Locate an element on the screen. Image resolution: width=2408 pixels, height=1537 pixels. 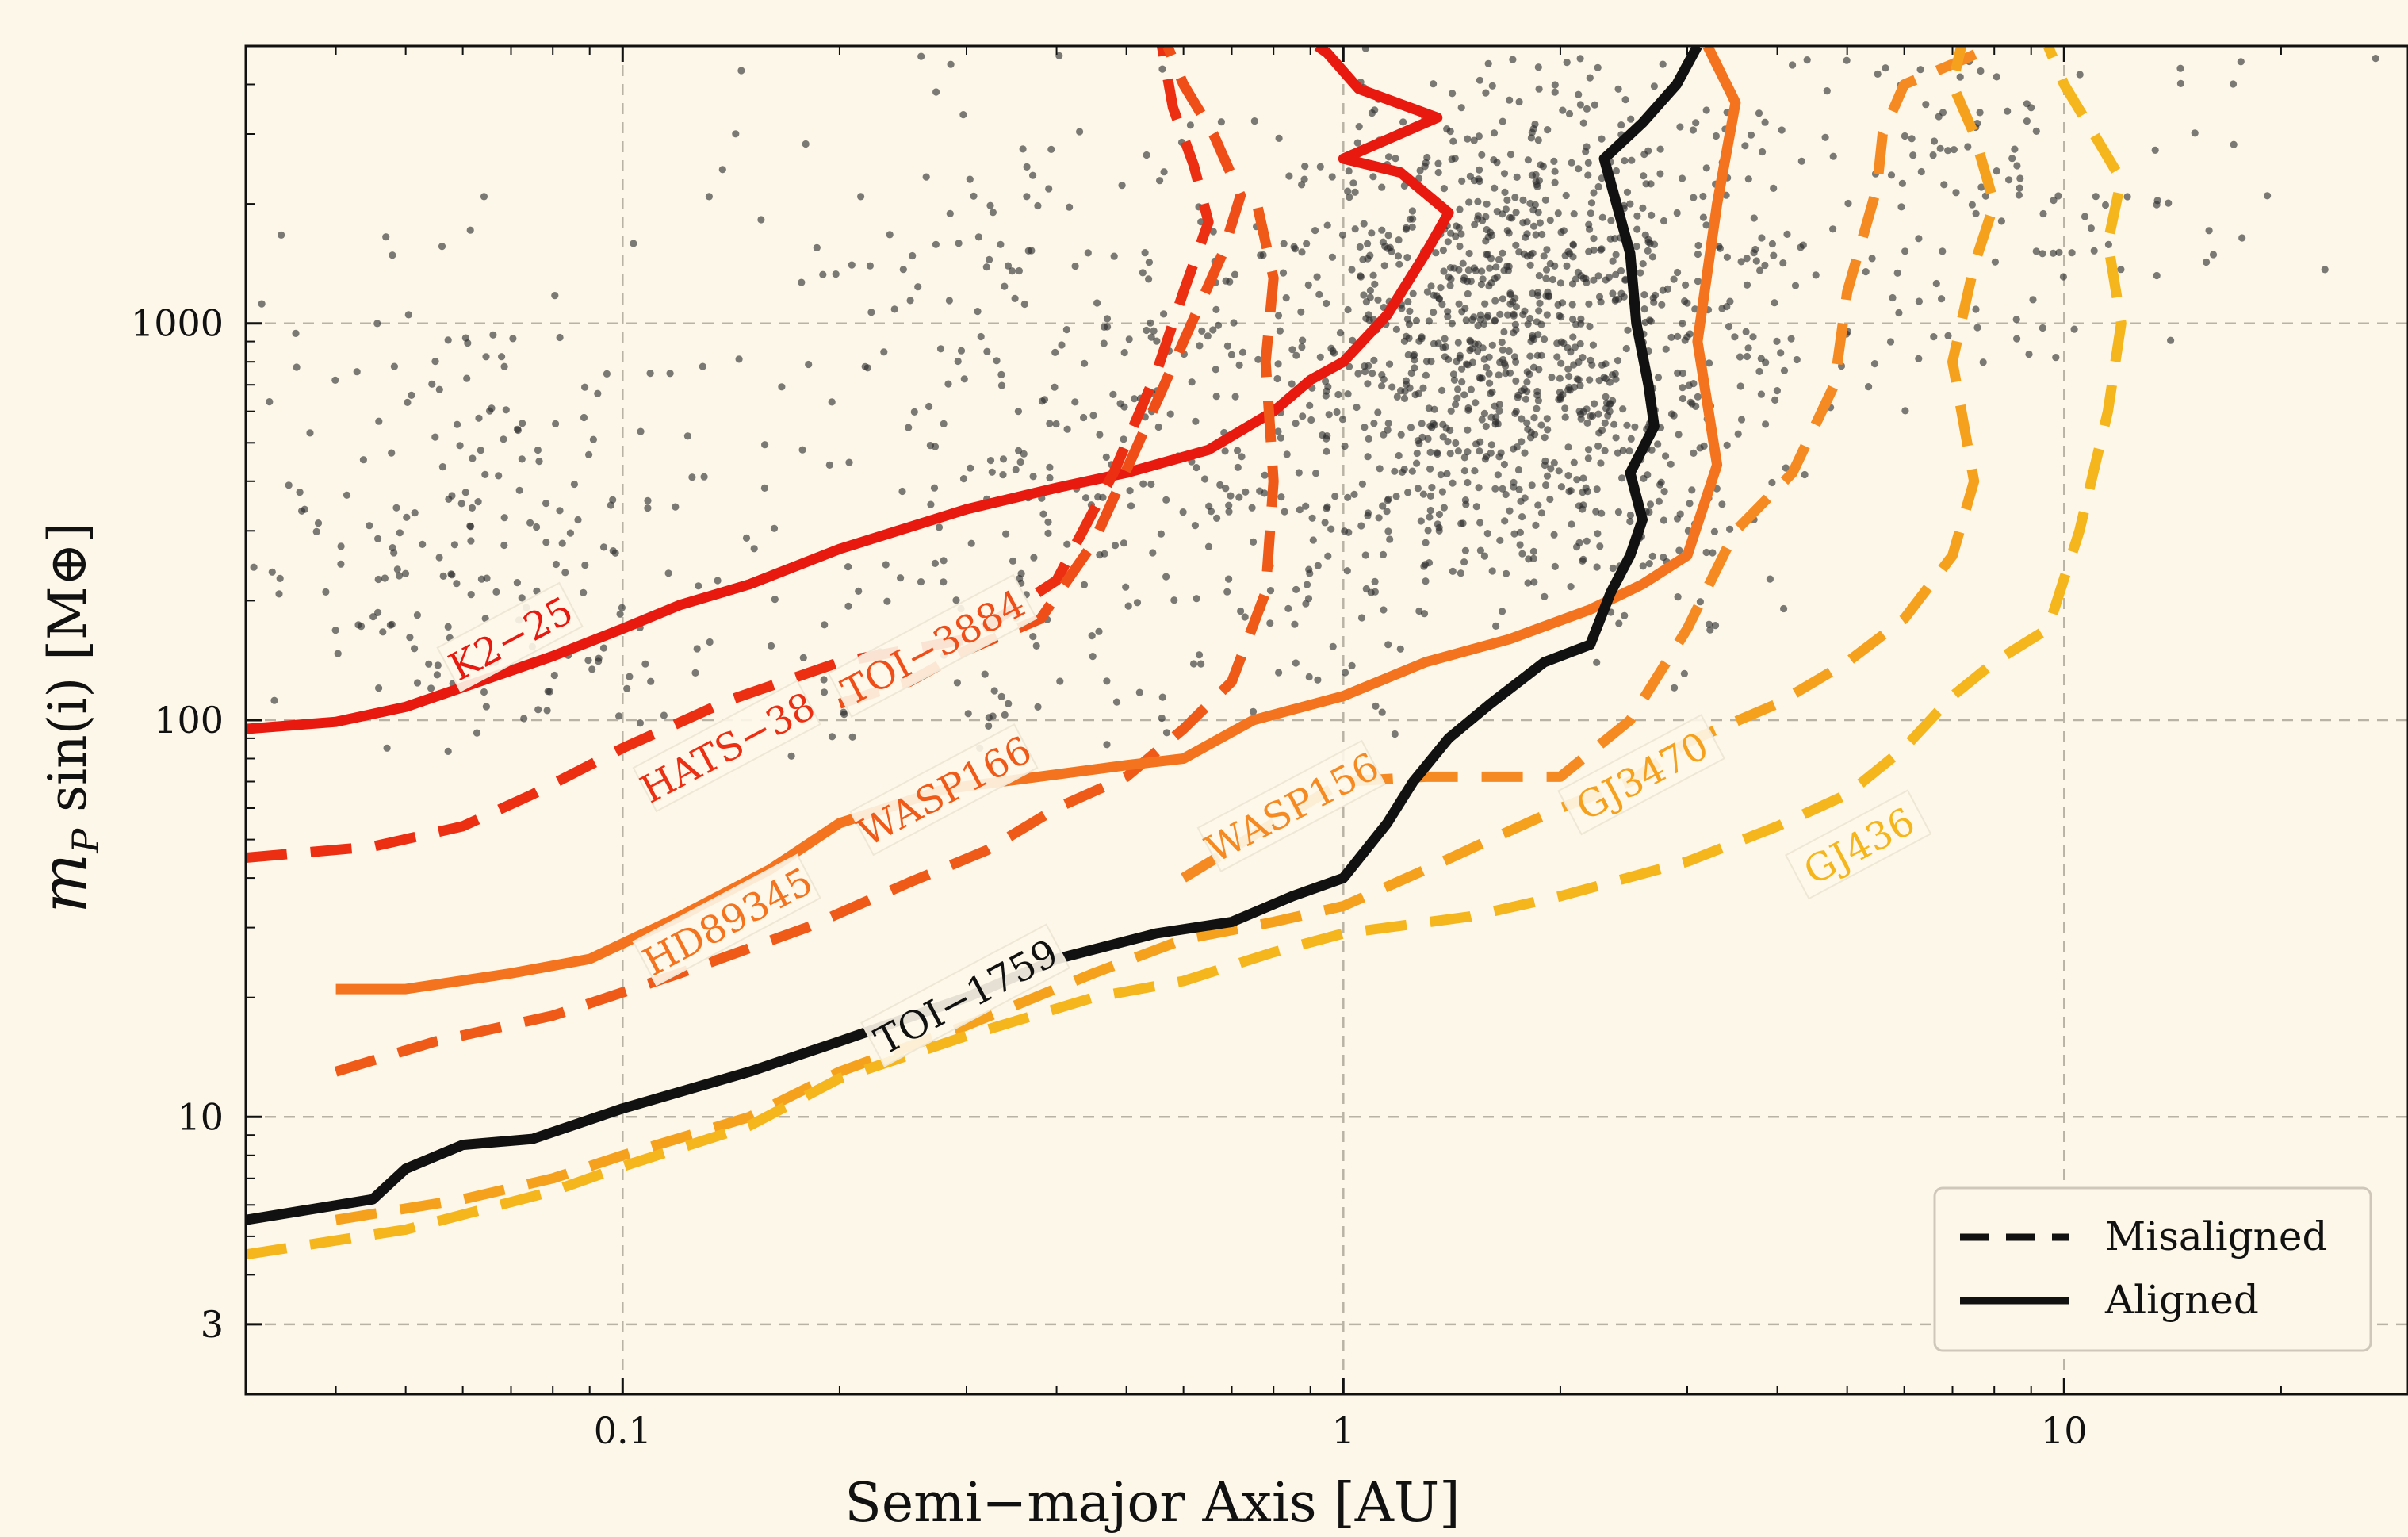
series-line is located at coordinates (1041, 377).